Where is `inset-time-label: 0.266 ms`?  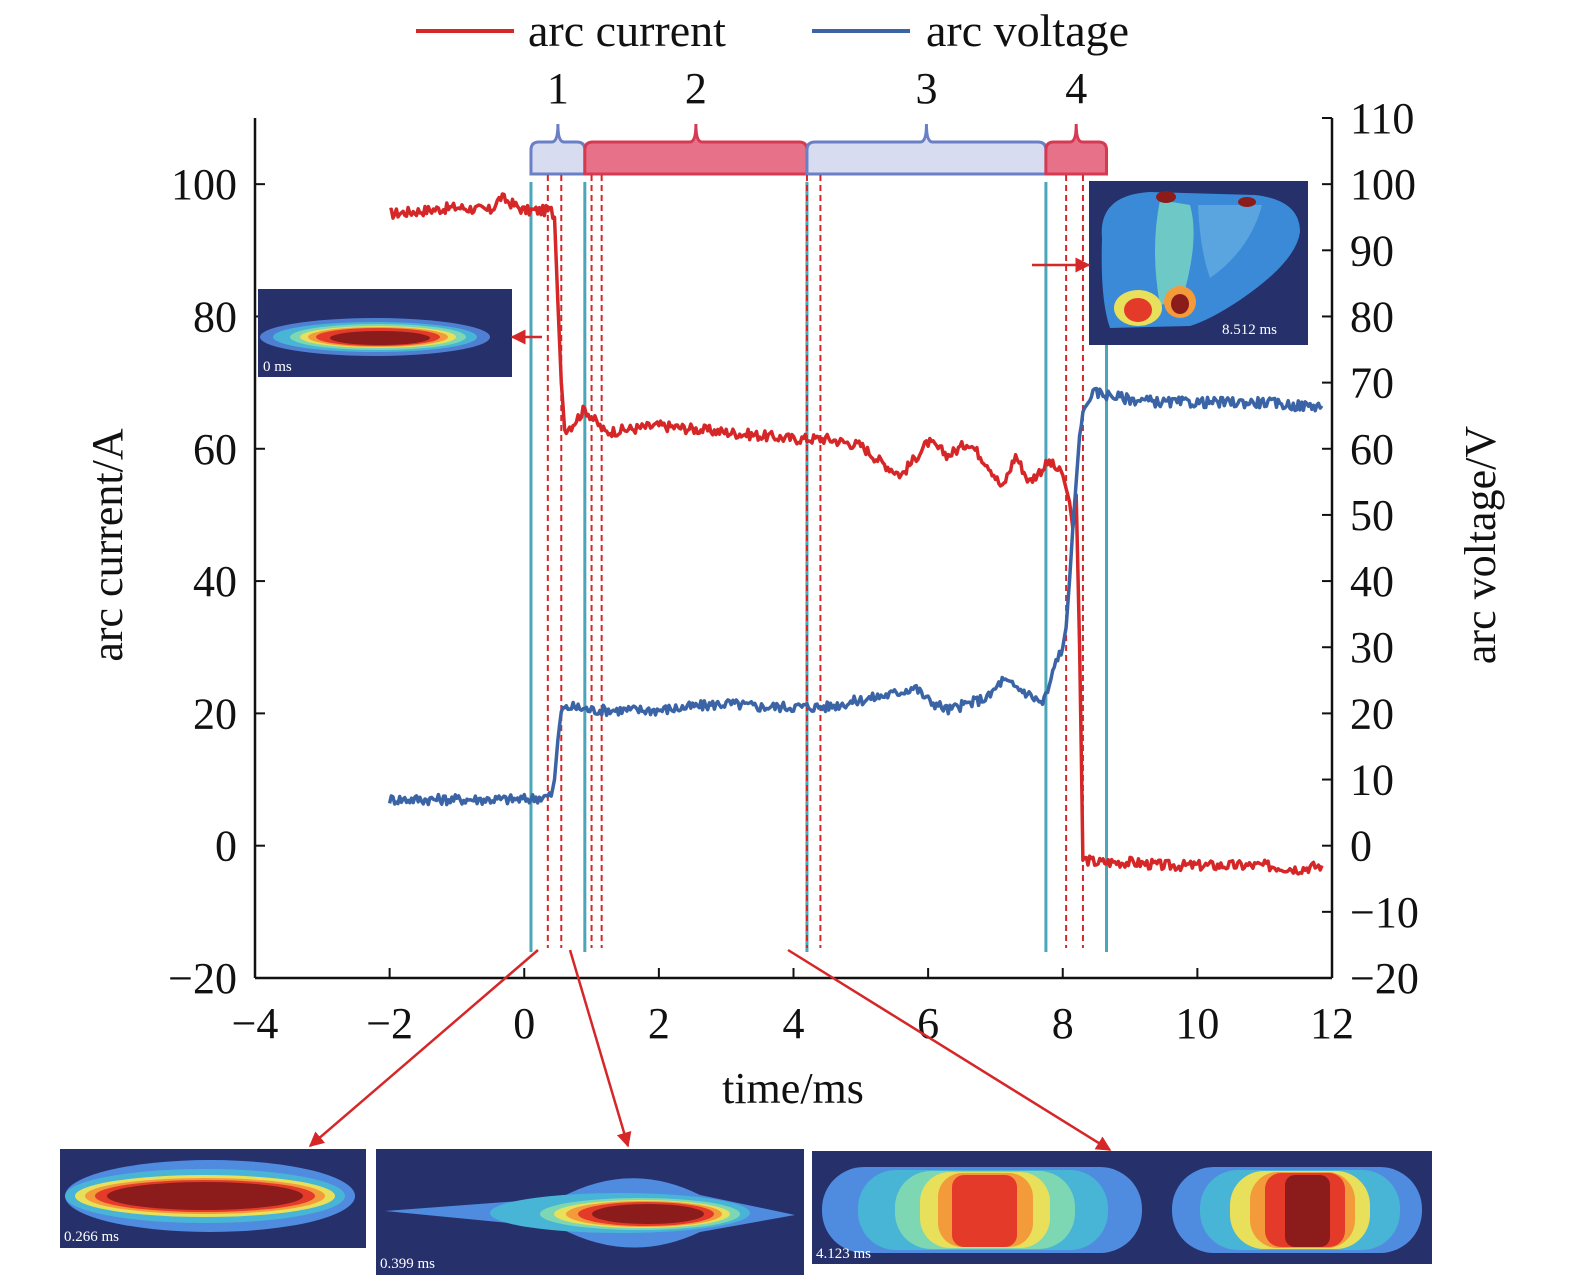 inset-time-label: 0.266 ms is located at coordinates (91, 1237).